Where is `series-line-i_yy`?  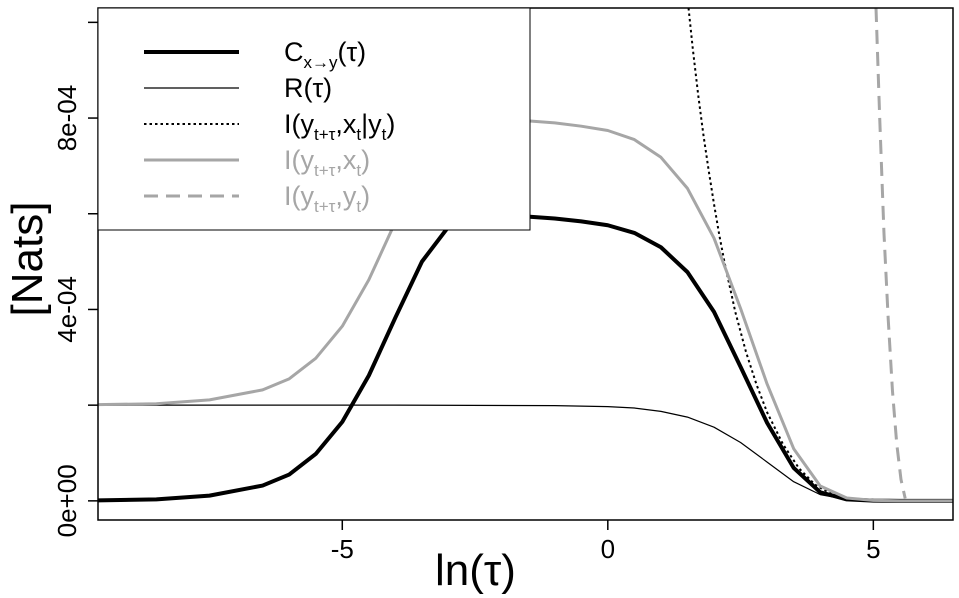 series-line-i_yy is located at coordinates (890, 253).